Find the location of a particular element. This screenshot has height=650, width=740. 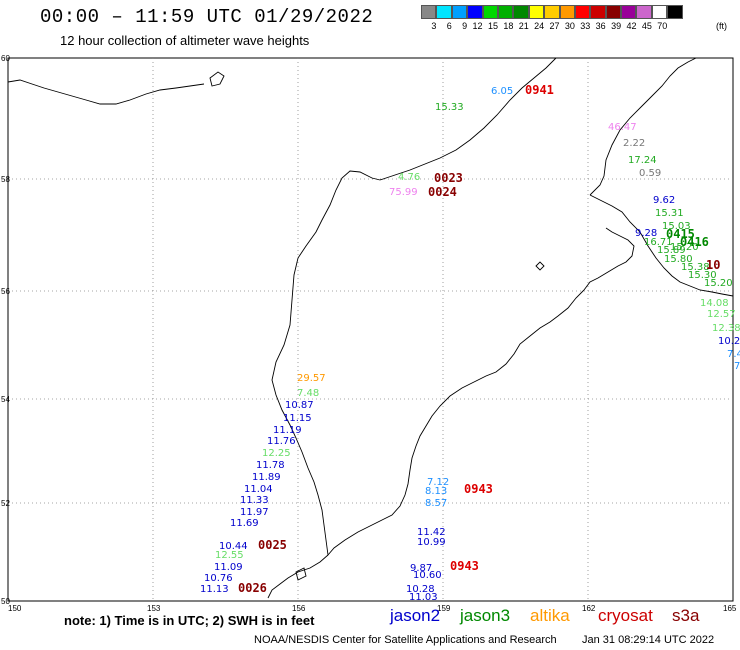

wave-height-label: 11.19 is located at coordinates (287, 430).